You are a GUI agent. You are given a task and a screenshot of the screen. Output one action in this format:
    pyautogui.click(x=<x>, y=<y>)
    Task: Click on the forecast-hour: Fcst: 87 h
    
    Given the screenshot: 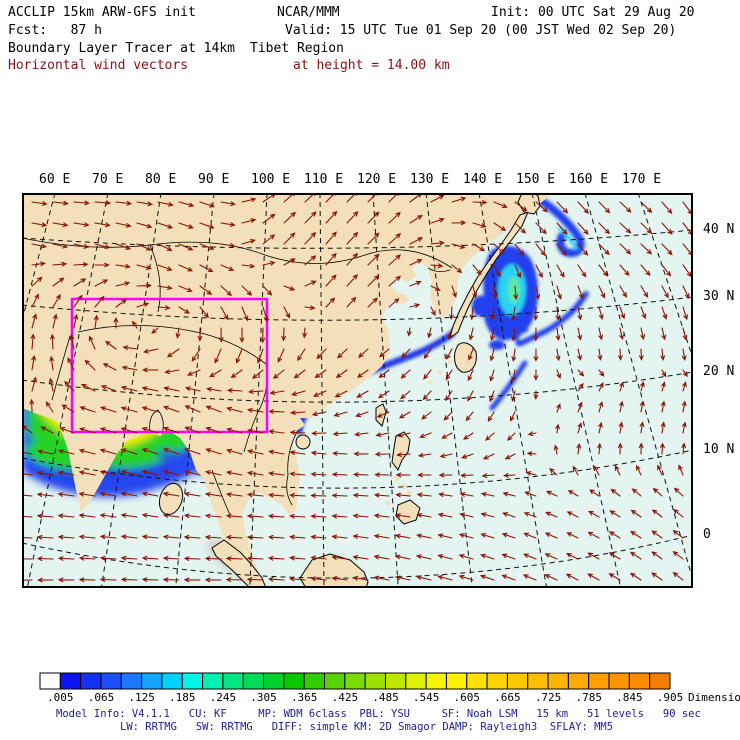 What is the action you would take?
    pyautogui.click(x=55, y=30)
    